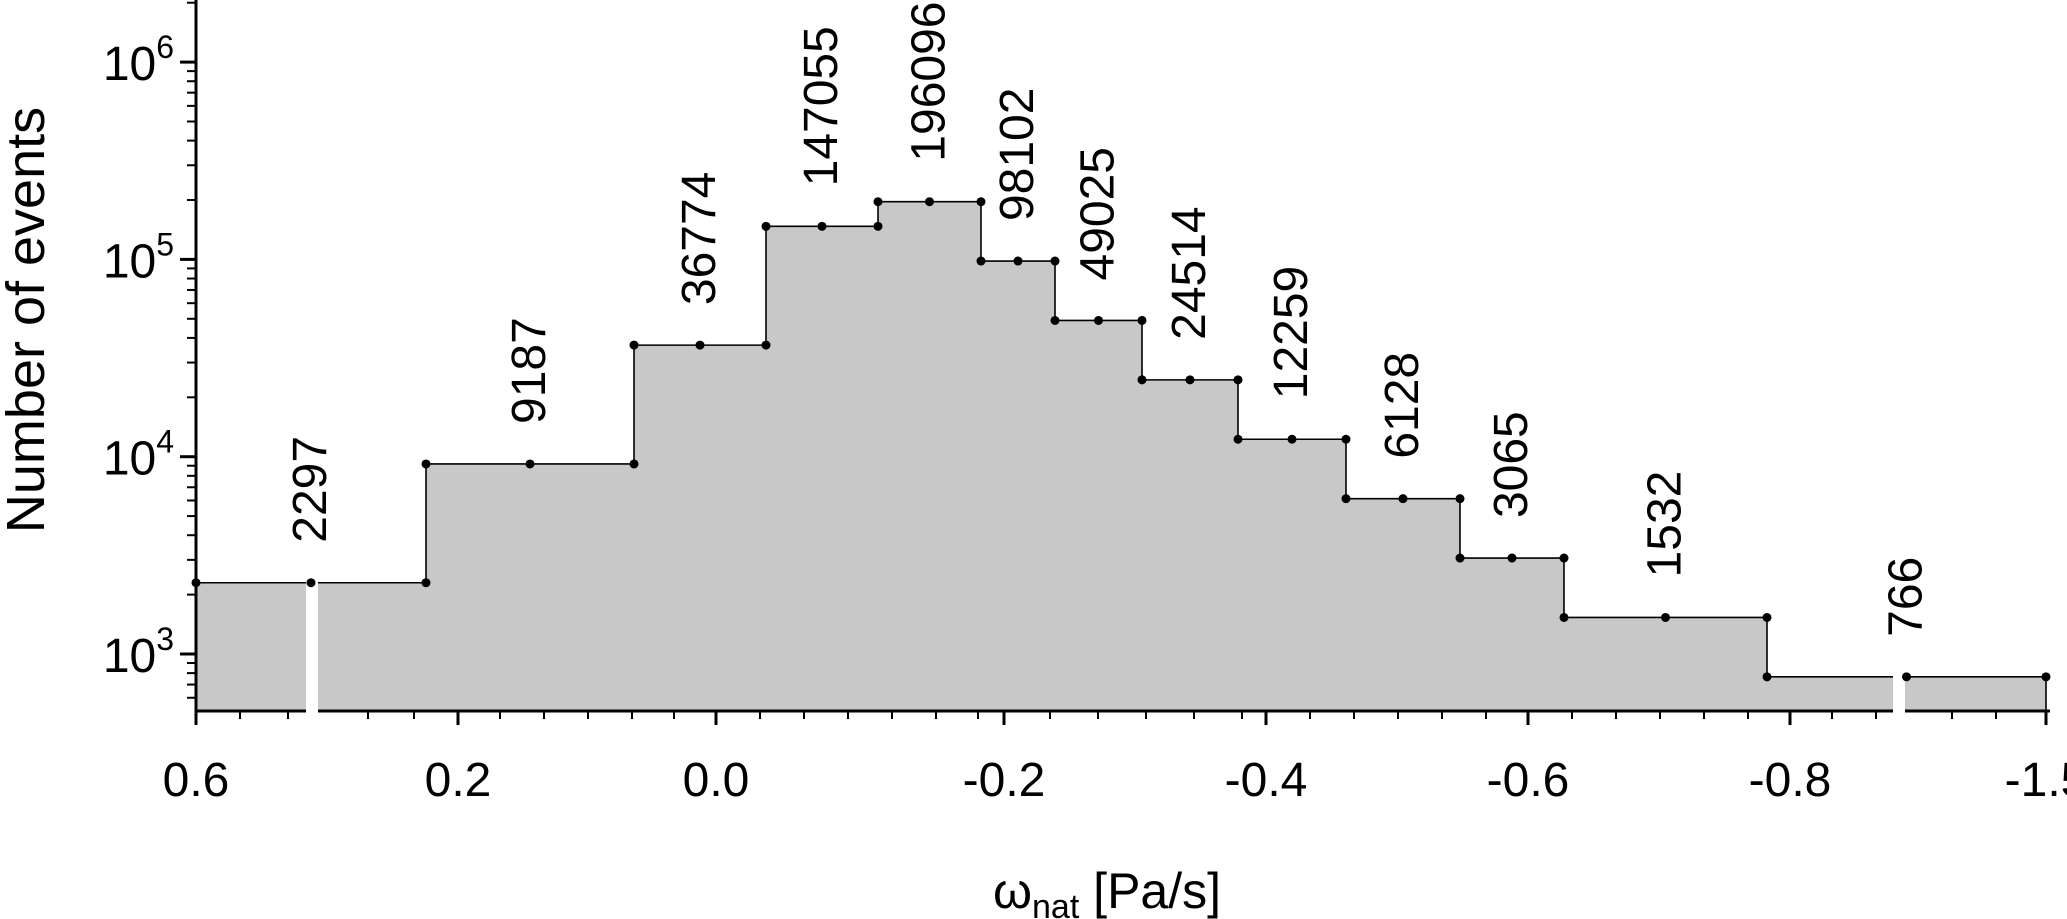  What do you see at coordinates (1790, 780) in the screenshot?
I see `x-tick-label: -0.8` at bounding box center [1790, 780].